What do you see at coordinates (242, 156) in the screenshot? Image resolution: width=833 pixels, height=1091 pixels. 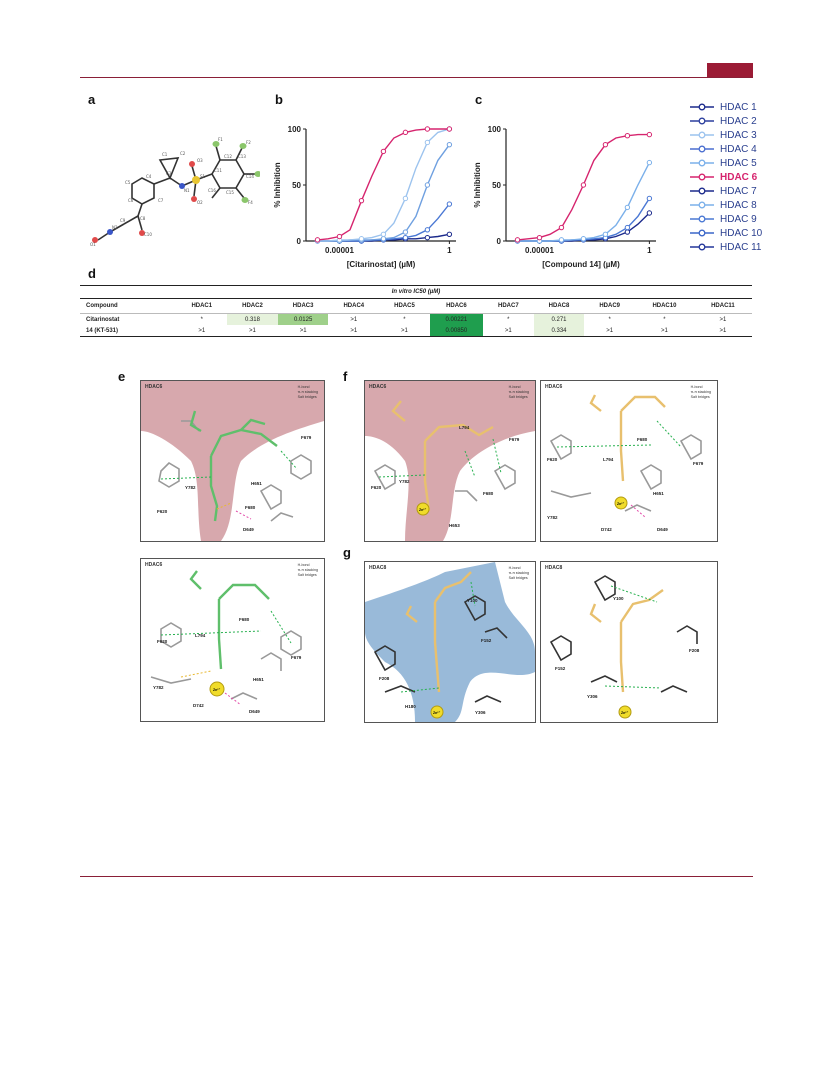 I see `svg-text: C13` at bounding box center [242, 156].